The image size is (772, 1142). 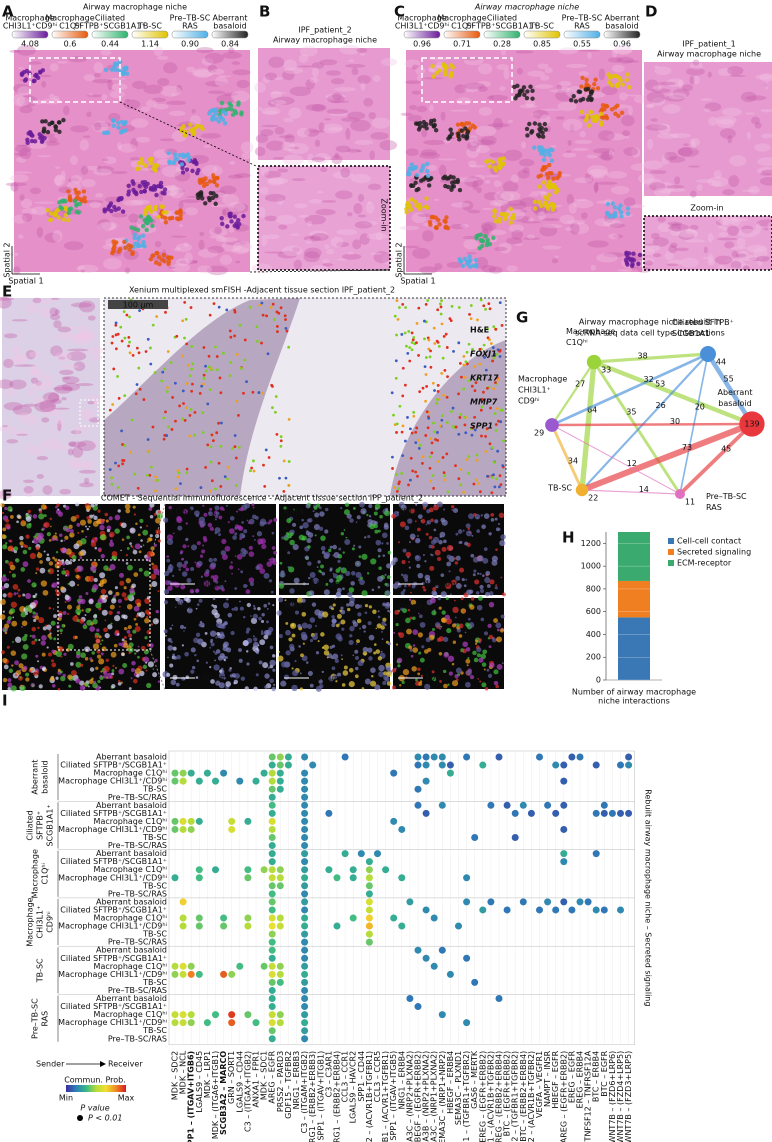 What do you see at coordinates (661, 405) in the screenshot?
I see `edge-value: 26` at bounding box center [661, 405].